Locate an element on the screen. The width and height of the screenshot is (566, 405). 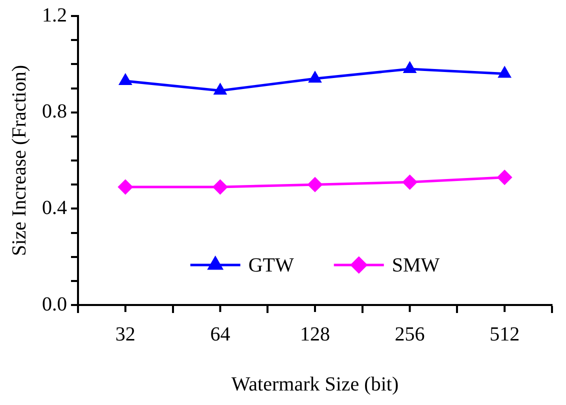
x-axis-title: Watermark Size (bit) is located at coordinates (315, 384).